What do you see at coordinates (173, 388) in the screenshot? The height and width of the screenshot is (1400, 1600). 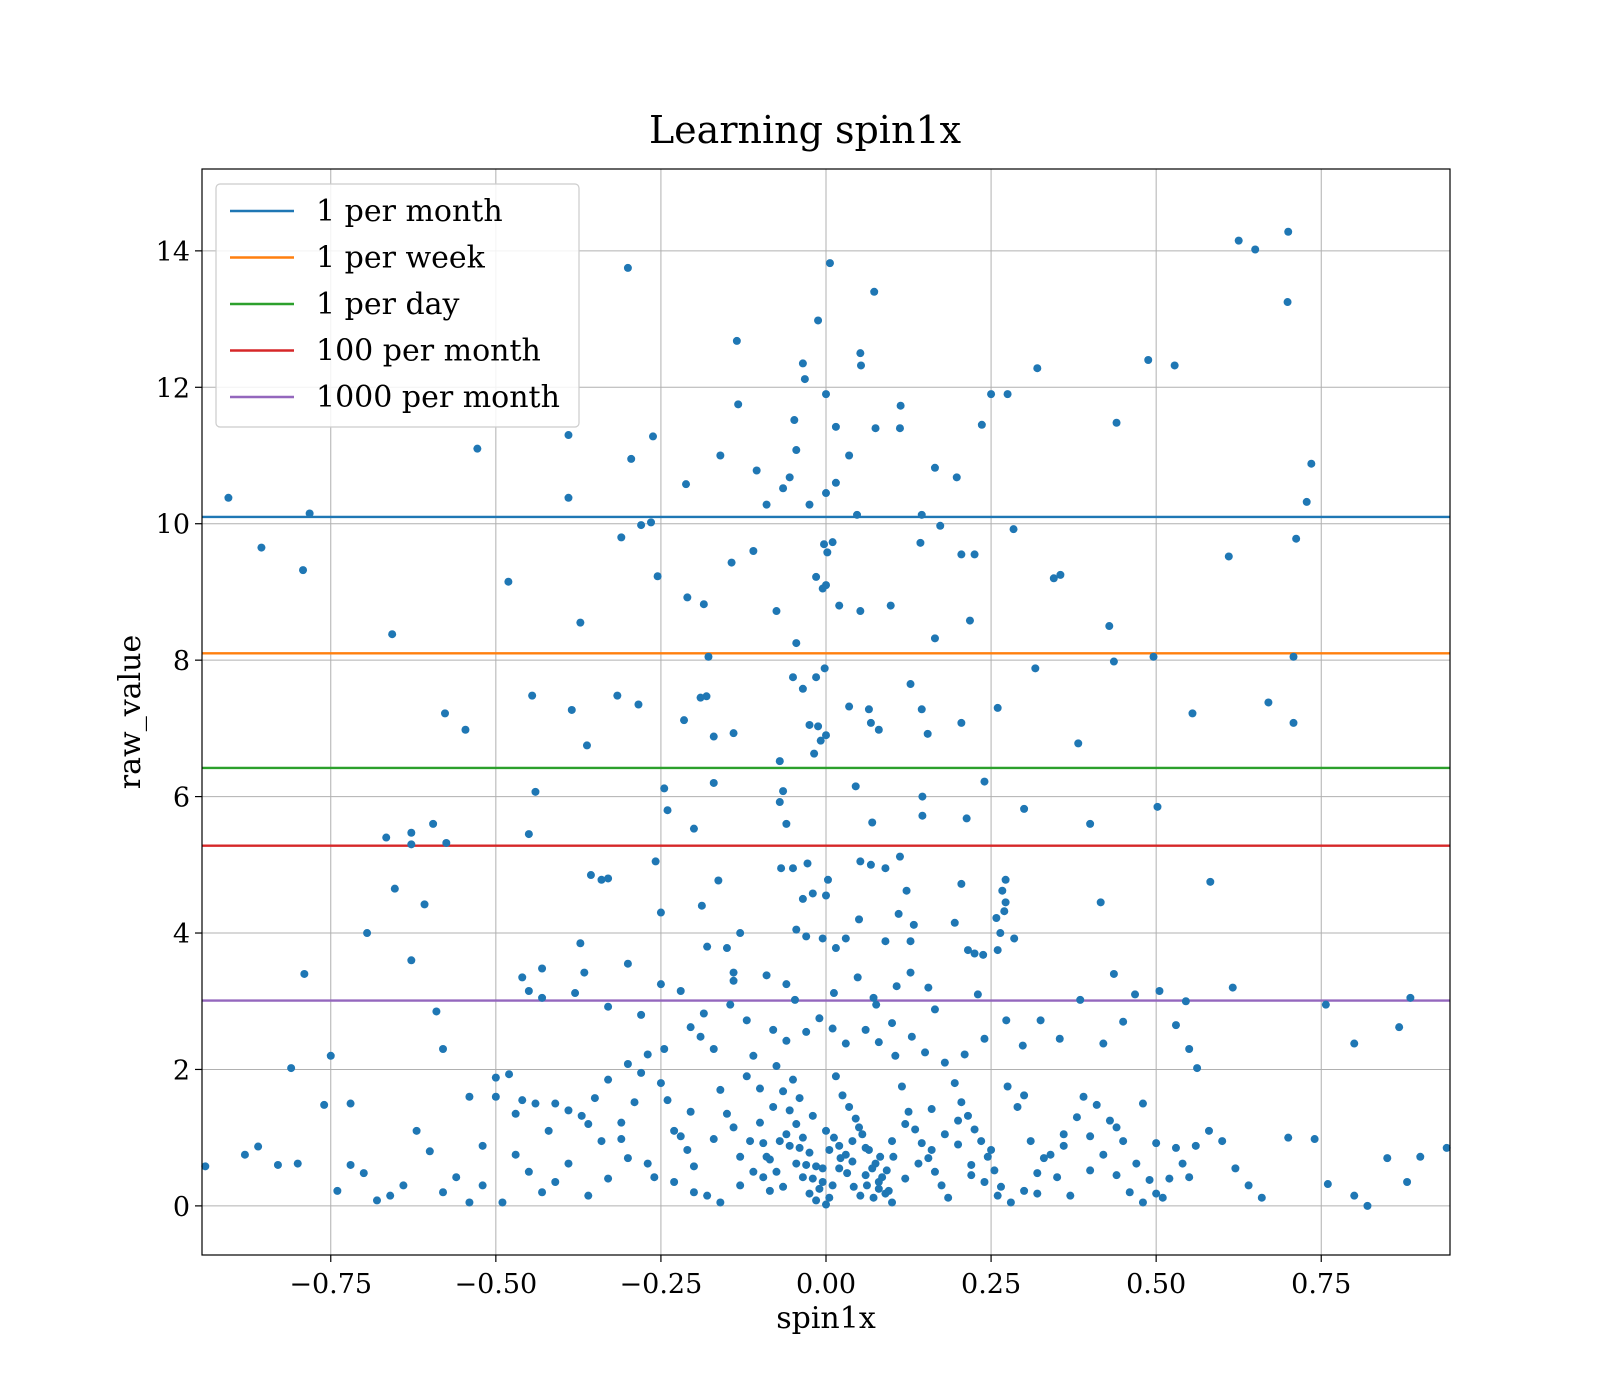 I see `y-tick-label: 12` at bounding box center [173, 388].